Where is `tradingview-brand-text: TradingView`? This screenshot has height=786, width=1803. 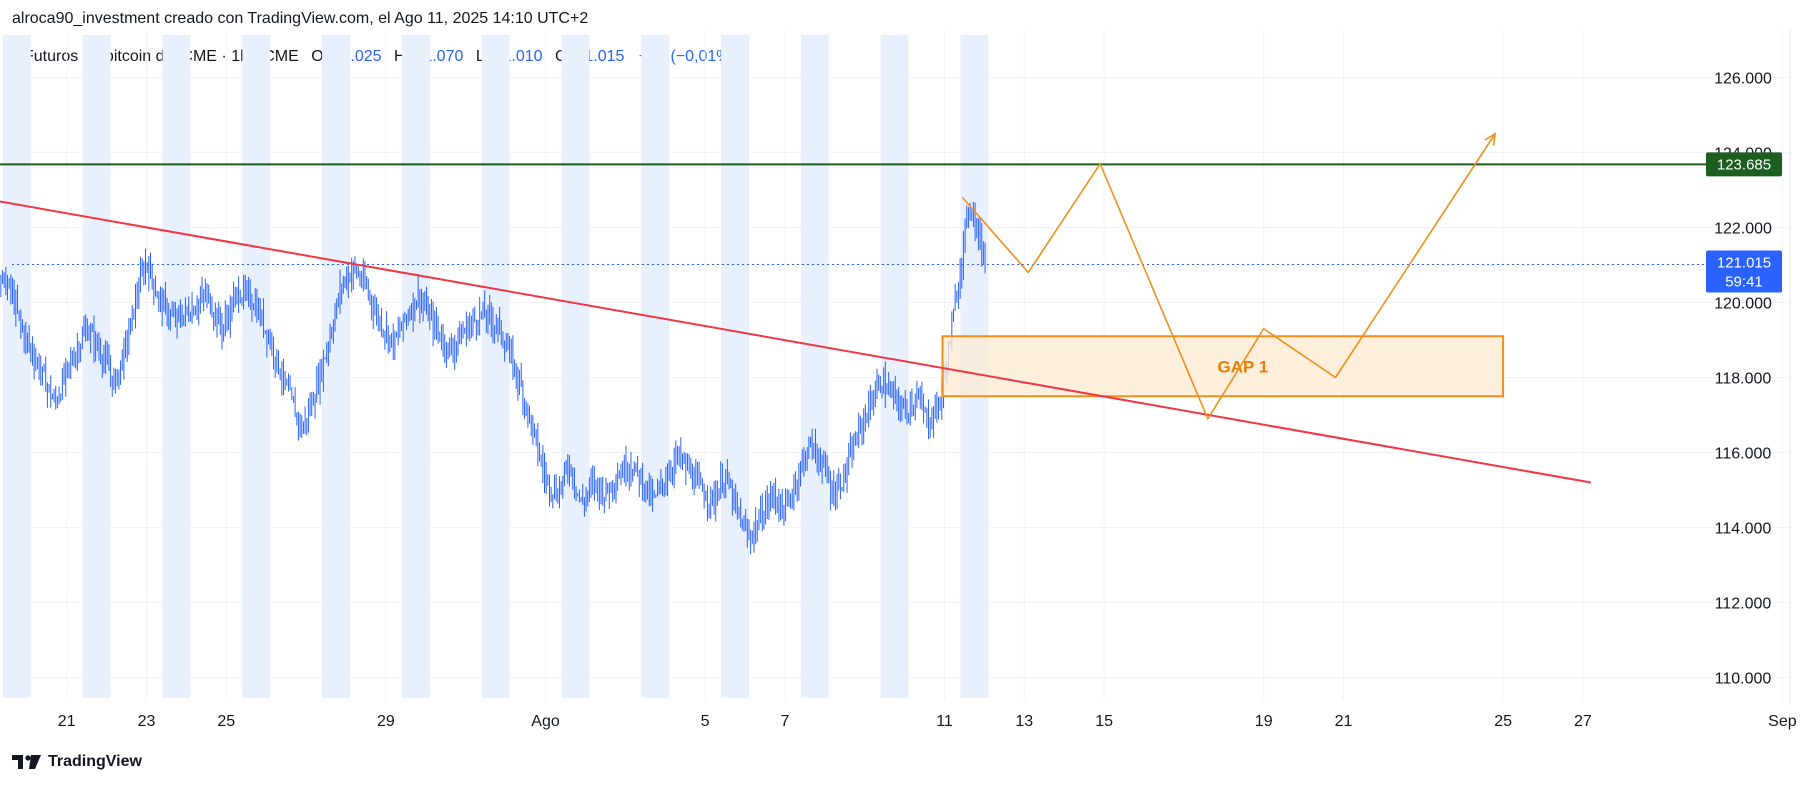 tradingview-brand-text: TradingView is located at coordinates (95, 761).